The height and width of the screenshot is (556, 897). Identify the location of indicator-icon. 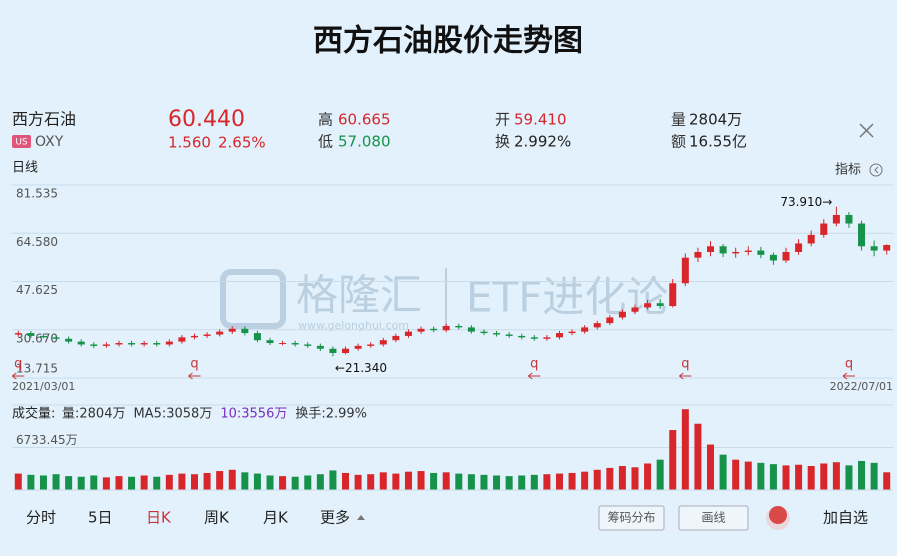
(876, 170).